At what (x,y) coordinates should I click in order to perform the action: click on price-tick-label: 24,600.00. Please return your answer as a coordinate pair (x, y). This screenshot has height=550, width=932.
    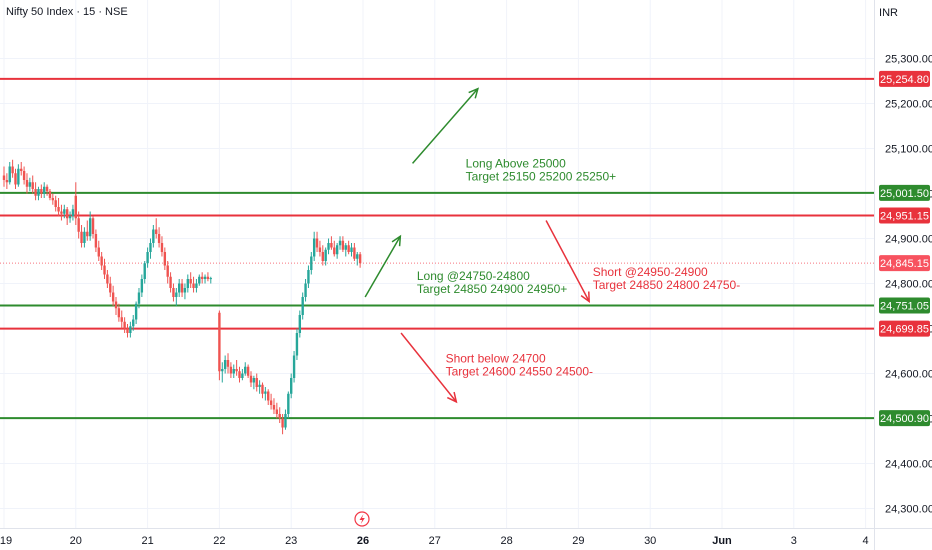
    Looking at the image, I should click on (908, 375).